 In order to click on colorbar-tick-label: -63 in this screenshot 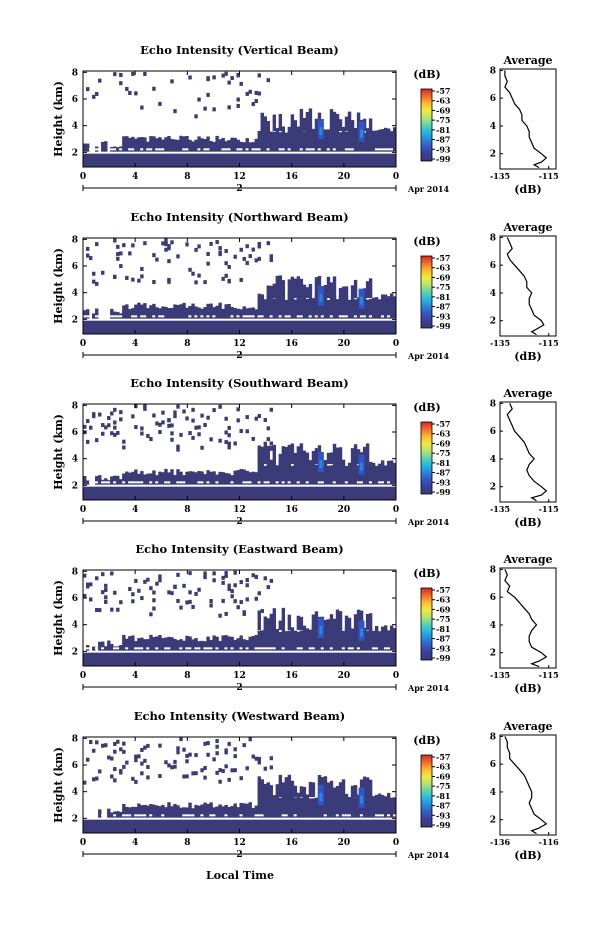, I will do `click(443, 600)`.